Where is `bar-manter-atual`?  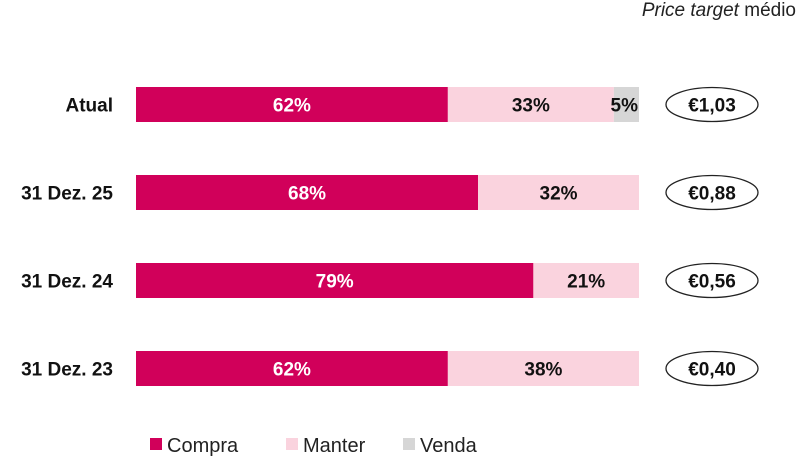 bar-manter-atual is located at coordinates (530, 104).